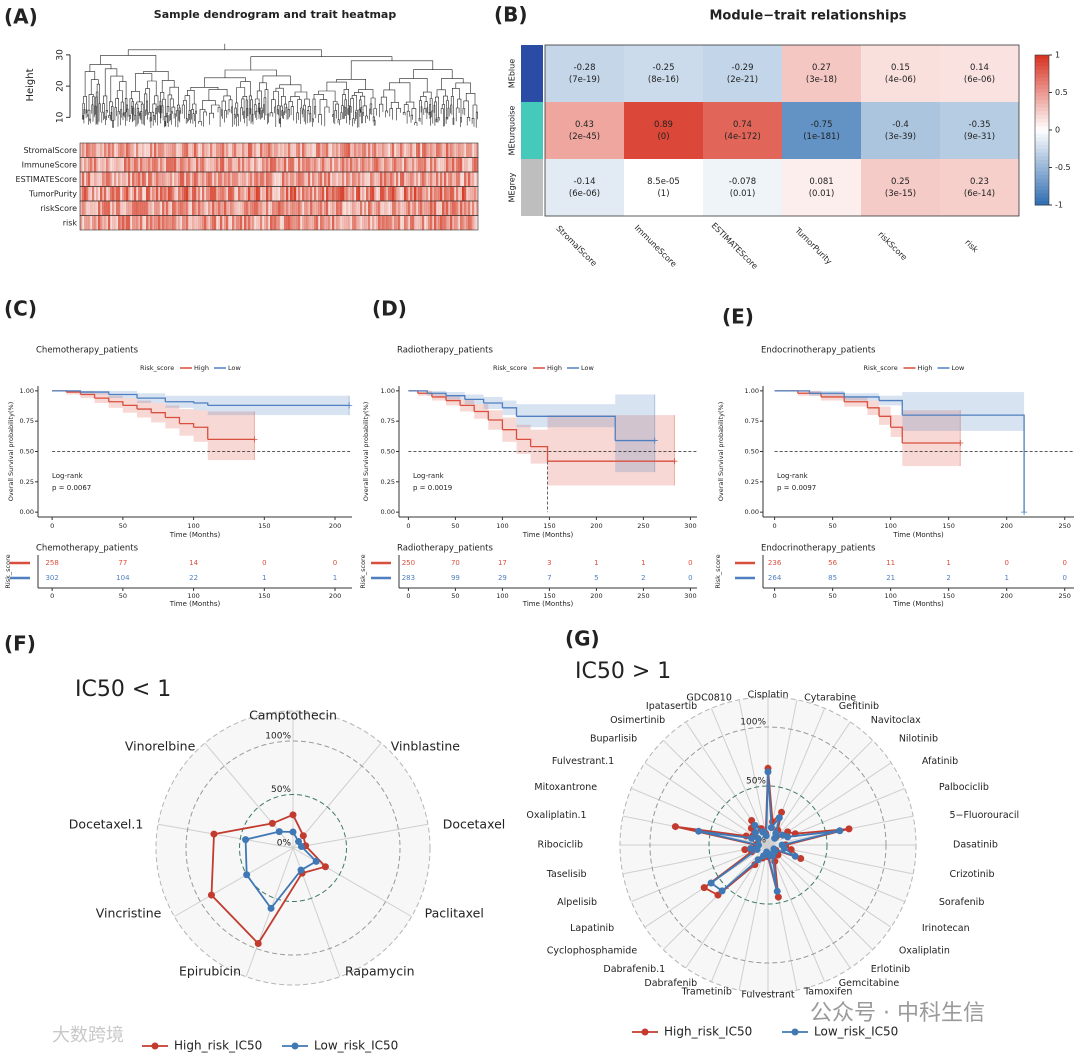 The width and height of the screenshot is (1080, 1056). What do you see at coordinates (918, 738) in the screenshot?
I see `category-label: Nilotinib` at bounding box center [918, 738].